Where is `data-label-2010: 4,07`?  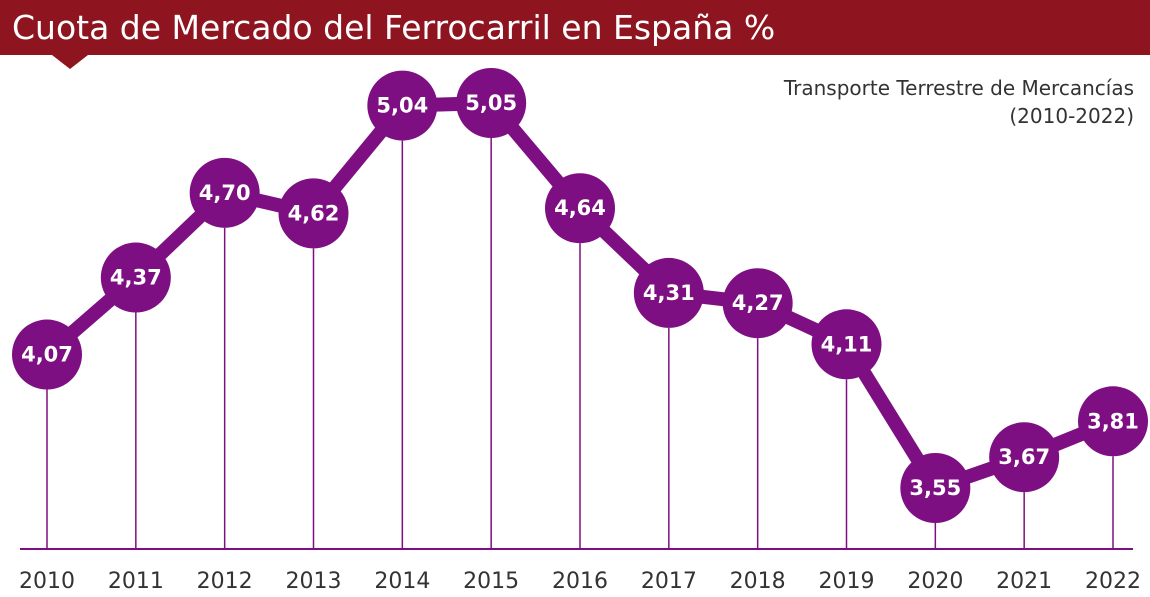 data-label-2010: 4,07 is located at coordinates (47, 355).